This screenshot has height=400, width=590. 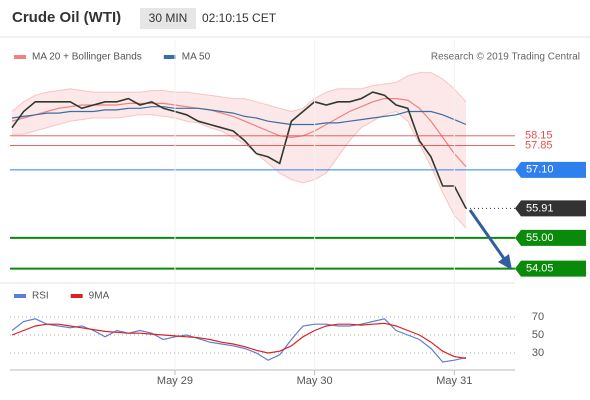 What do you see at coordinates (540, 269) in the screenshot?
I see `level-label: 54.05` at bounding box center [540, 269].